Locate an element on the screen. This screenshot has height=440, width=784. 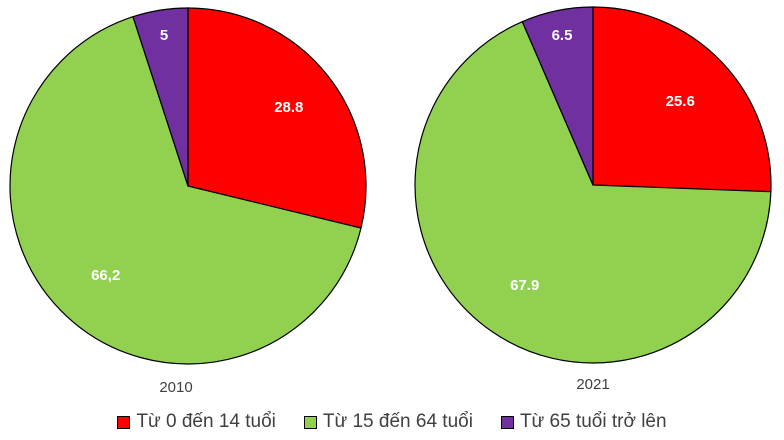
data-label-2010-65-plus: 5 is located at coordinates (164, 35).